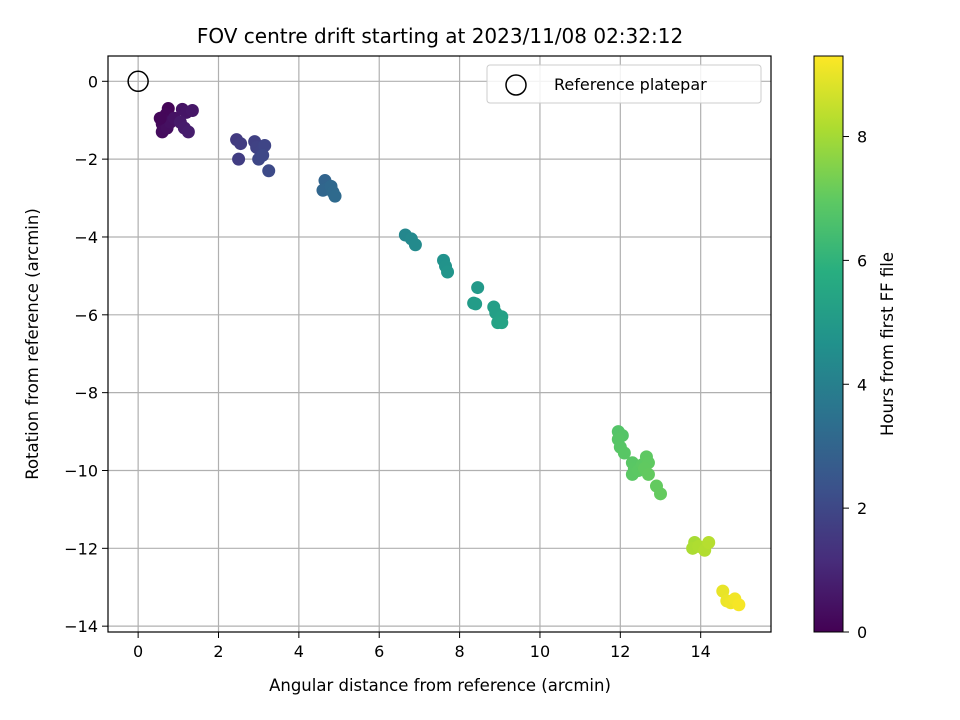 The width and height of the screenshot is (960, 720). I want to click on legend: Reference platepar, so click(624, 84).